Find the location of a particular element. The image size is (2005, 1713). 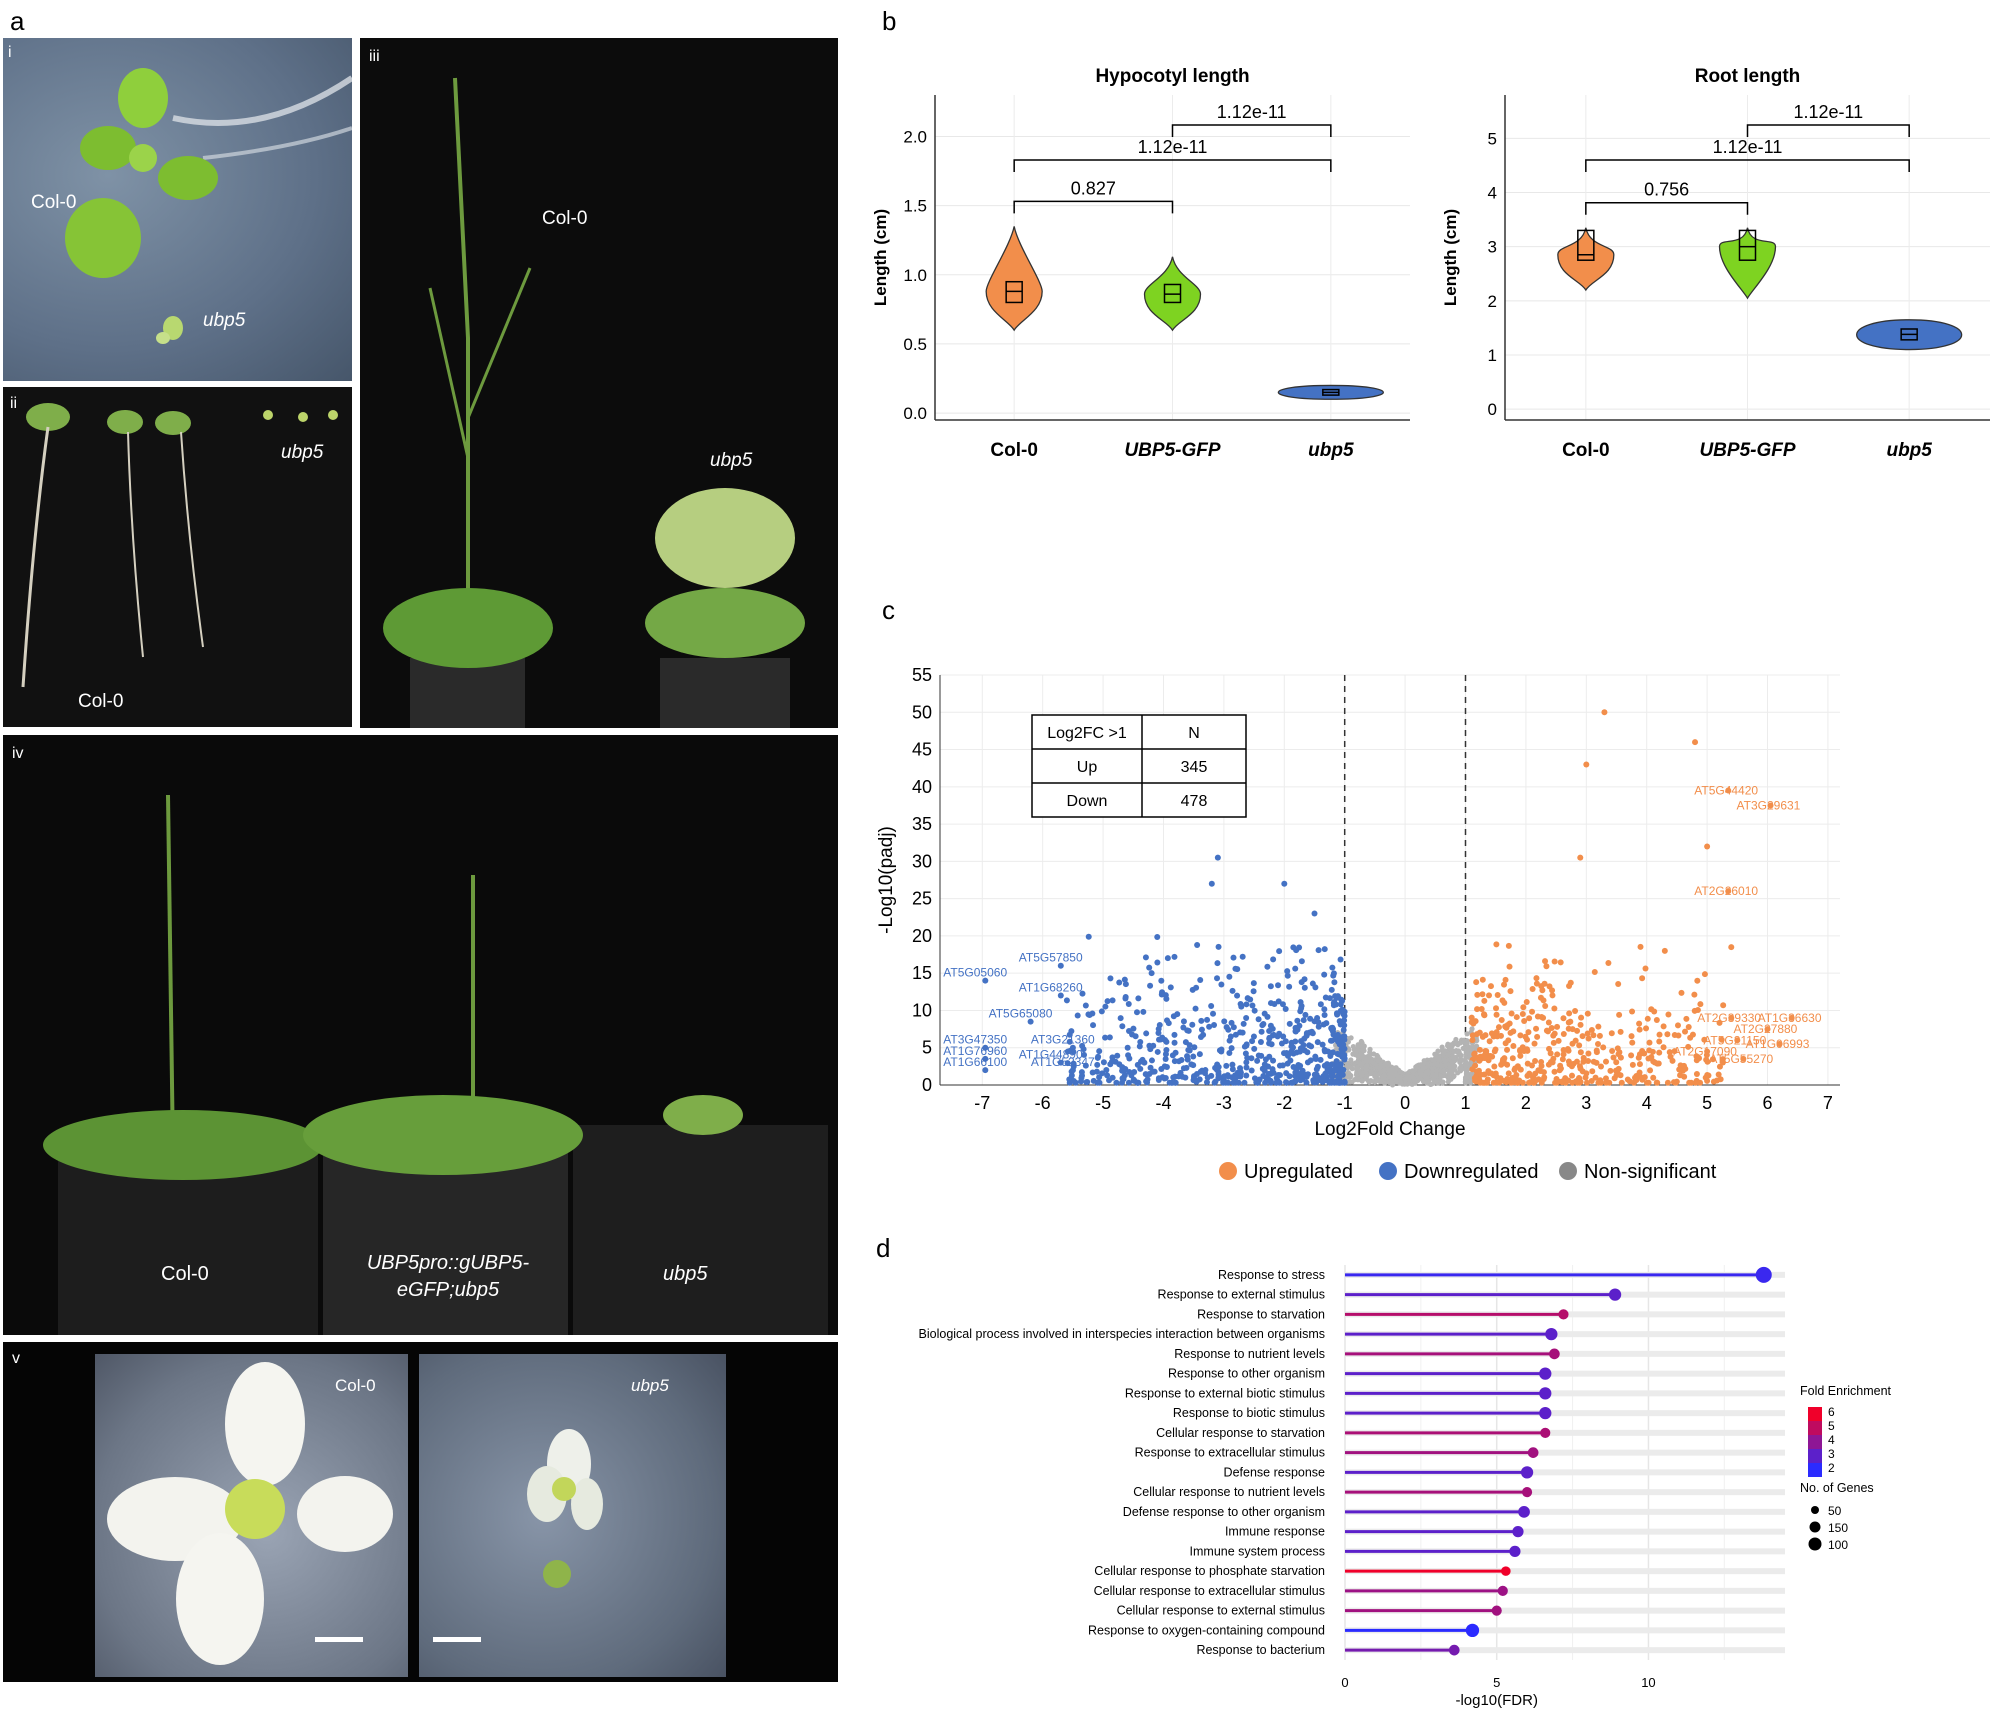

x-axis-label: -log10(FDR) is located at coordinates (1496, 1700).